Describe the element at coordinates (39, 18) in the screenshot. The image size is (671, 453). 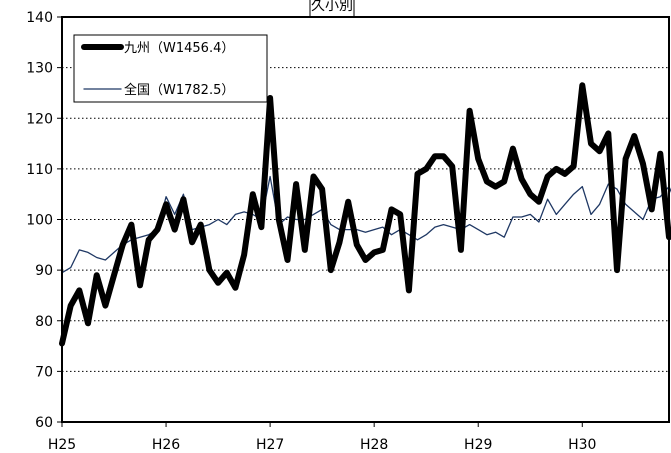
I see `y-tick-label: 140` at that location.